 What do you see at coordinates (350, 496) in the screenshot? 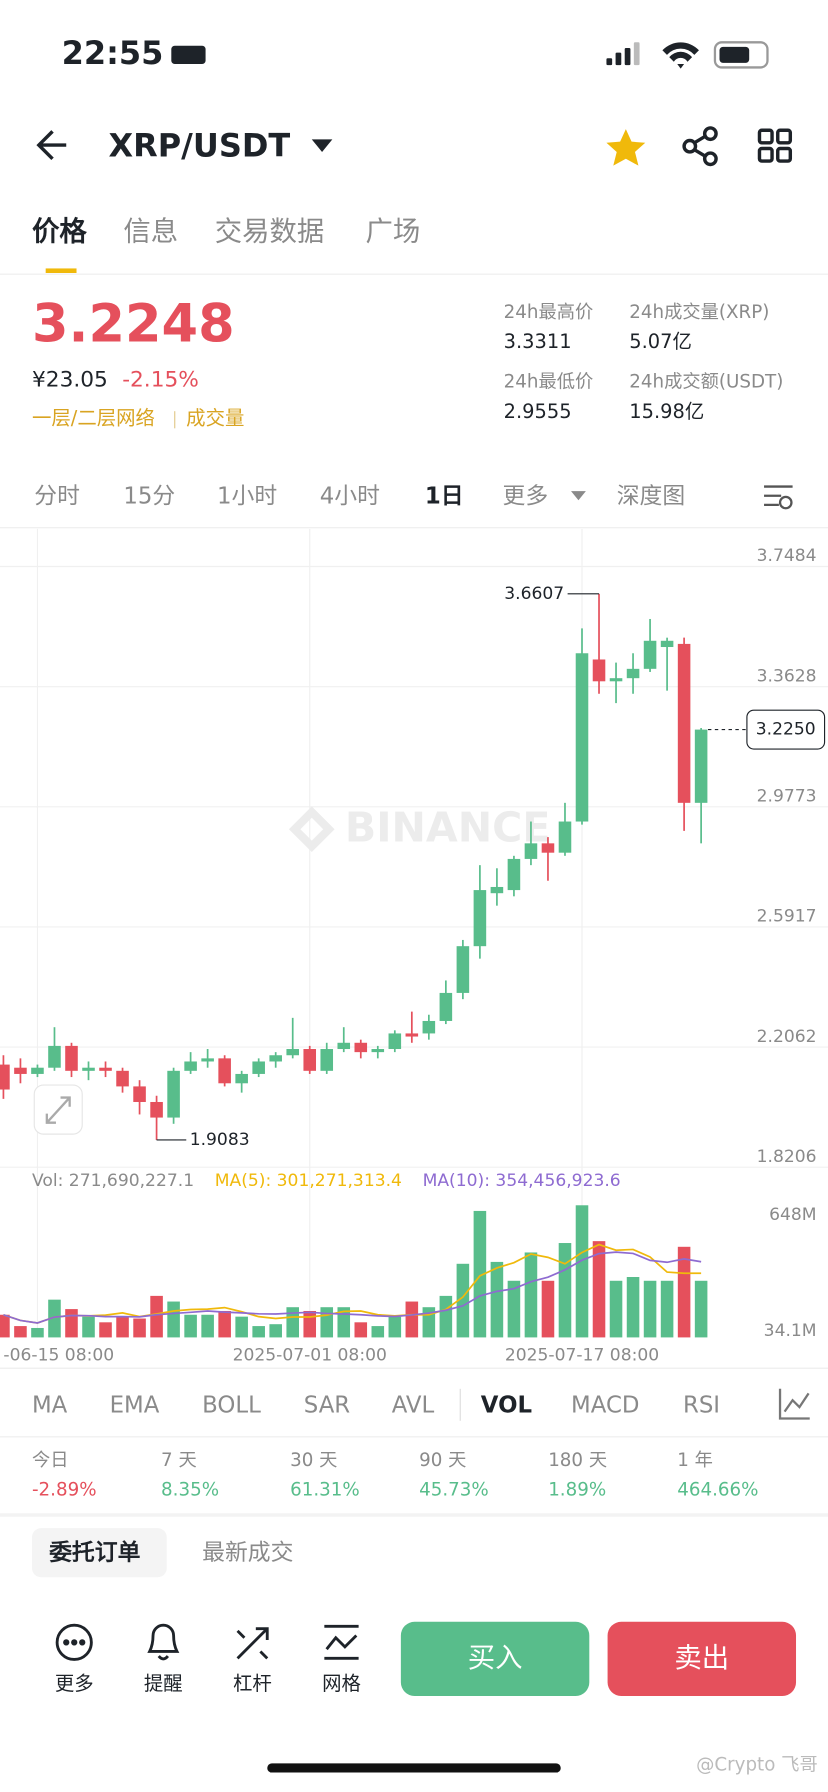
I see `interval: 4小时` at bounding box center [350, 496].